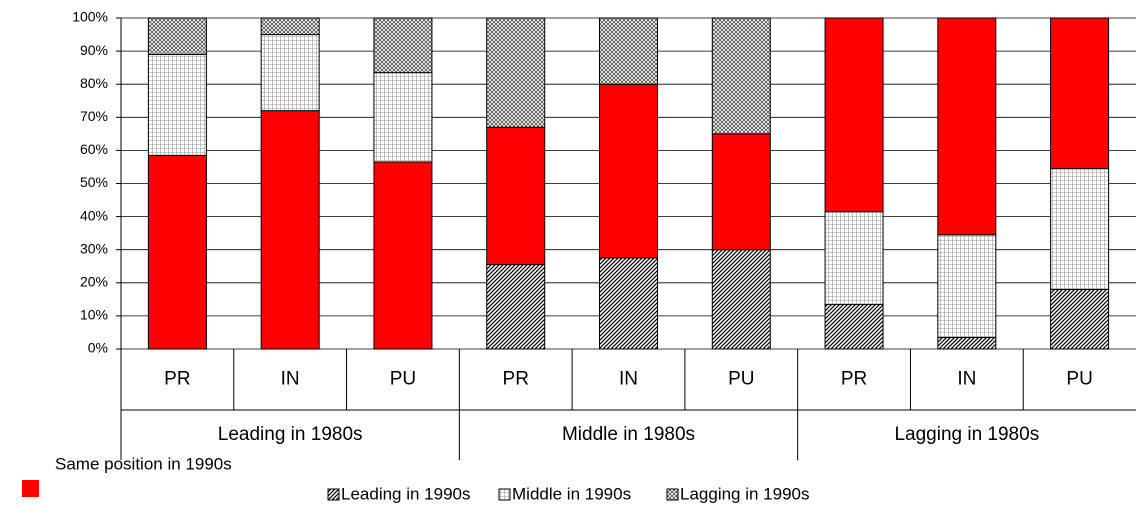  I want to click on legend-label: Lagging in 1990s, so click(745, 493).